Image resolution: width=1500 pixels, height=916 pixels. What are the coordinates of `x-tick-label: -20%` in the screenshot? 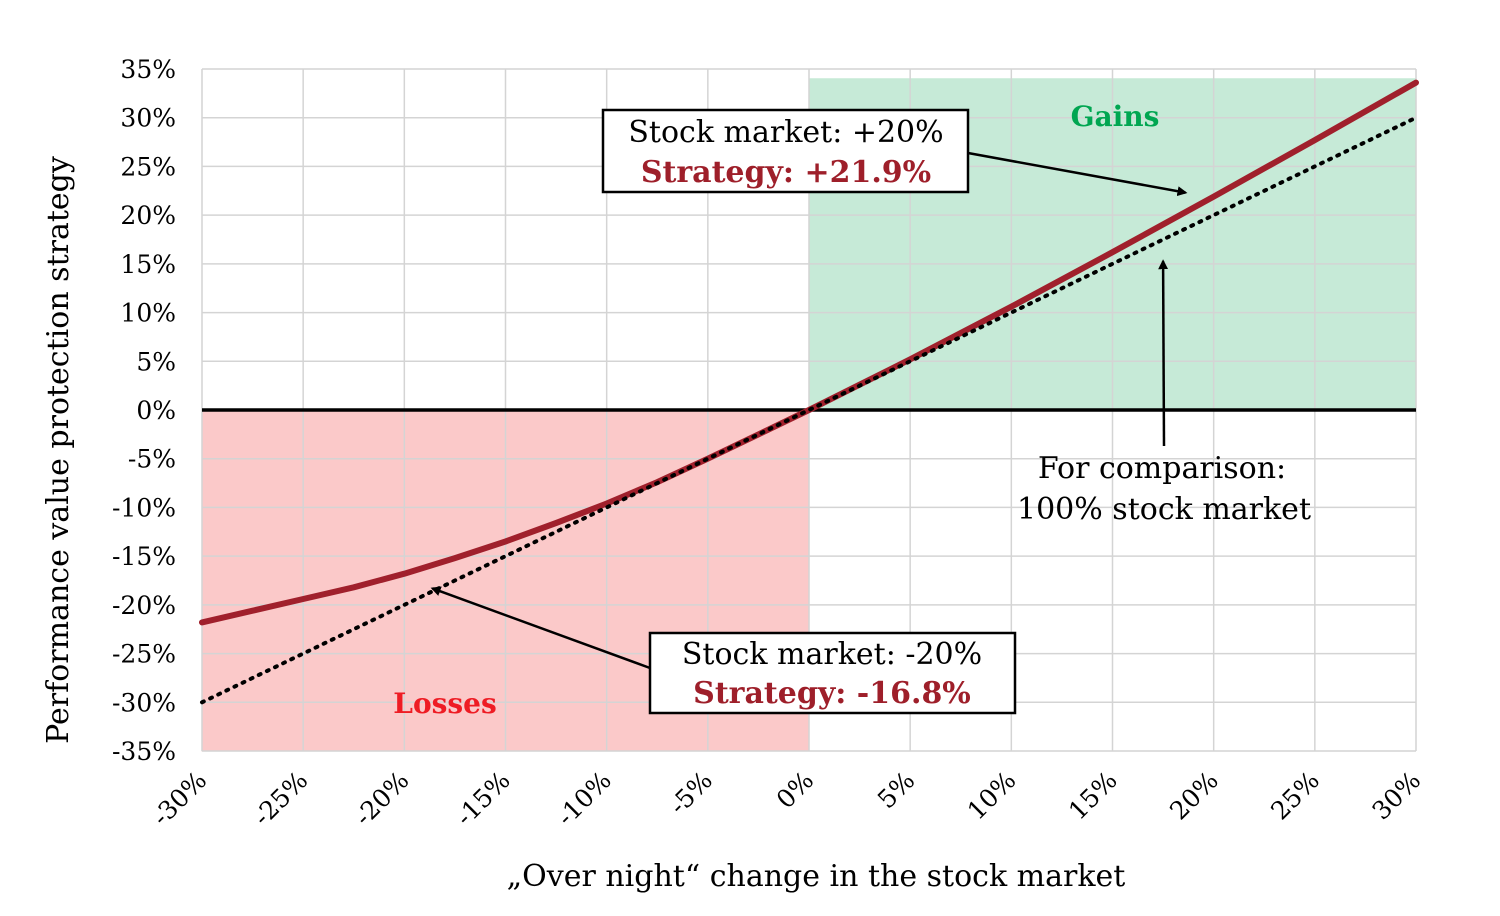 It's located at (382, 799).